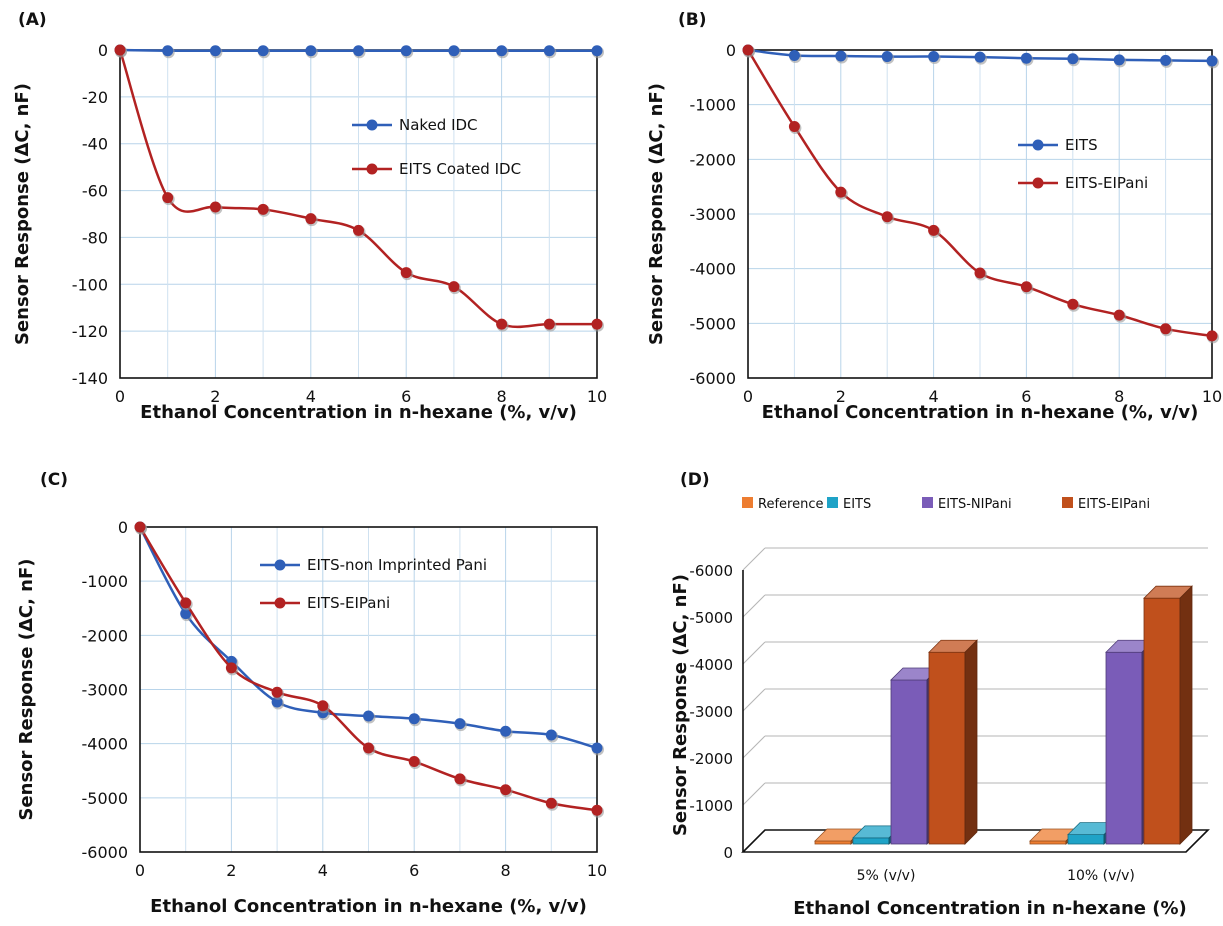  What do you see at coordinates (438, 125) in the screenshot?
I see `legend-label: Naked IDC` at bounding box center [438, 125].